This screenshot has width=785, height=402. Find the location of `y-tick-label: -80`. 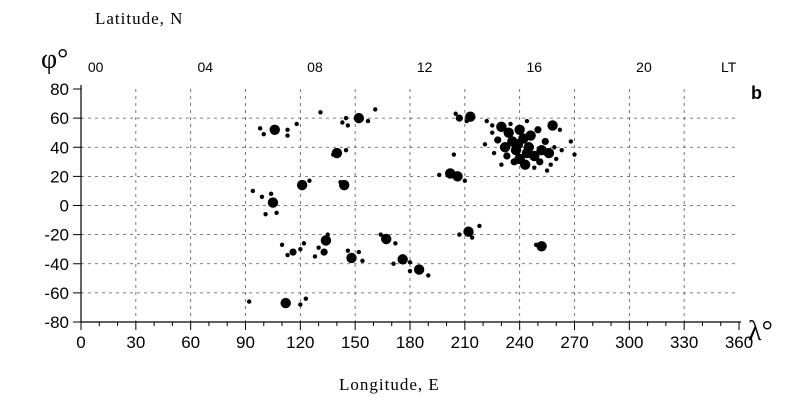

y-tick-label: -80 is located at coordinates (56, 322).